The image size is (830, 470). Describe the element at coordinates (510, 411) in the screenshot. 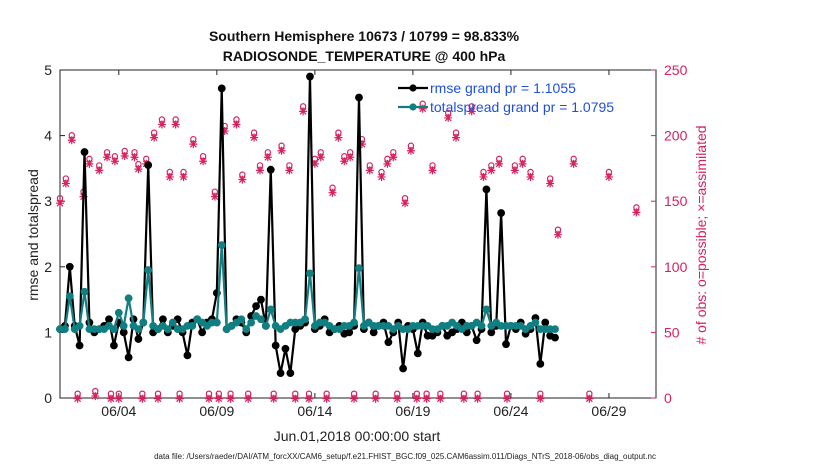

I see `x-tick-label: 06/24` at that location.